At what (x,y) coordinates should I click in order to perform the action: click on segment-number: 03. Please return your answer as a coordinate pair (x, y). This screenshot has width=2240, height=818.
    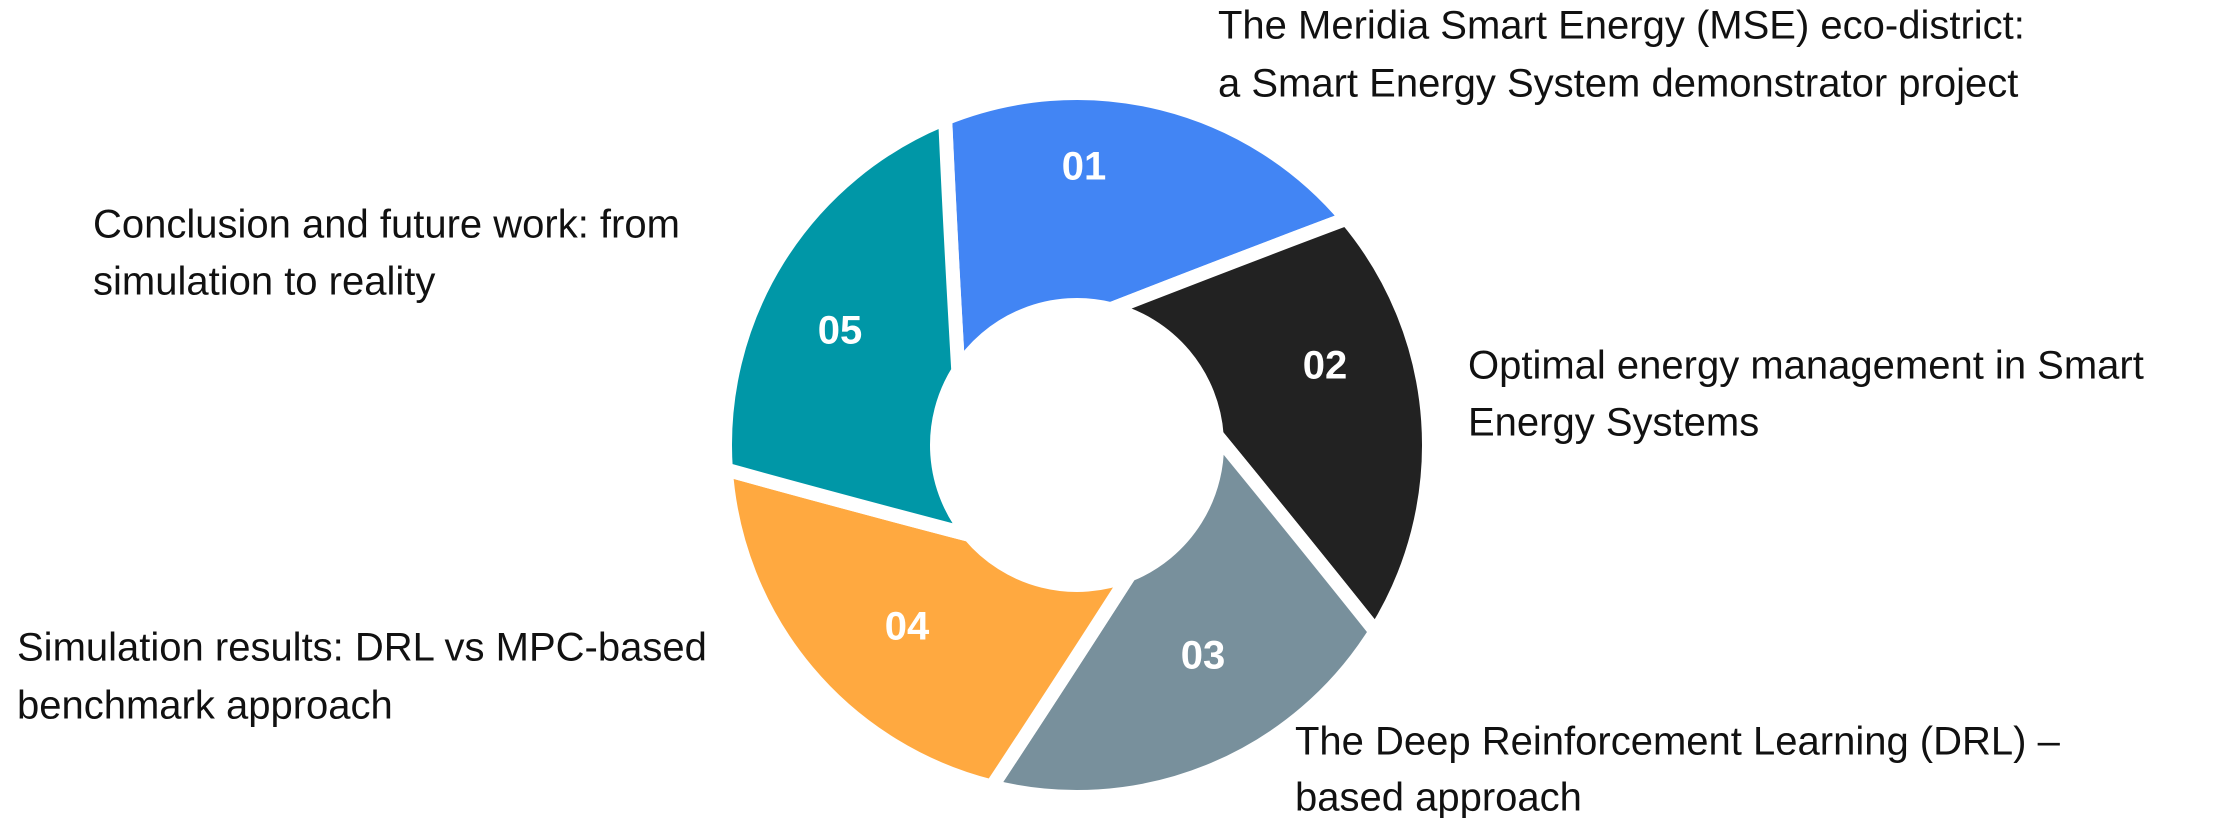
    Looking at the image, I should click on (1203, 656).